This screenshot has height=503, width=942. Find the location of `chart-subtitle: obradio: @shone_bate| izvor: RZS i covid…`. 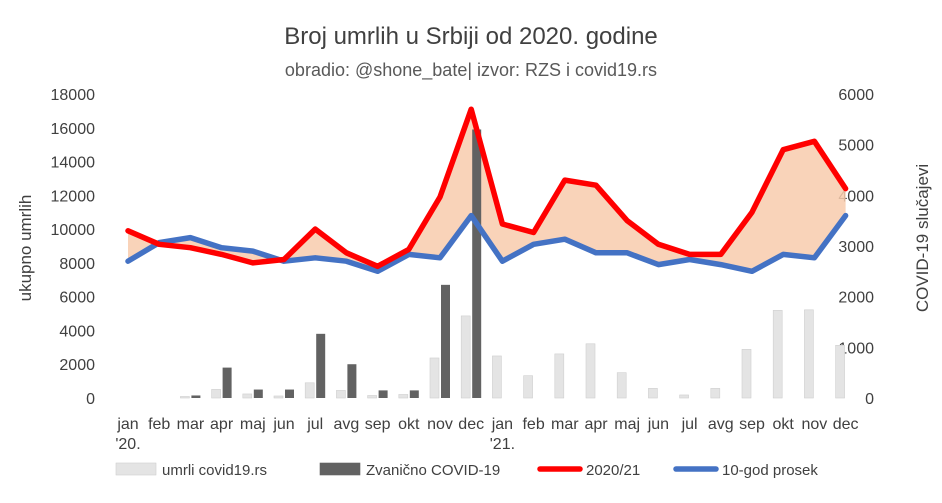

chart-subtitle: obradio: @shone_bate| izvor: RZS i covid… is located at coordinates (471, 70).